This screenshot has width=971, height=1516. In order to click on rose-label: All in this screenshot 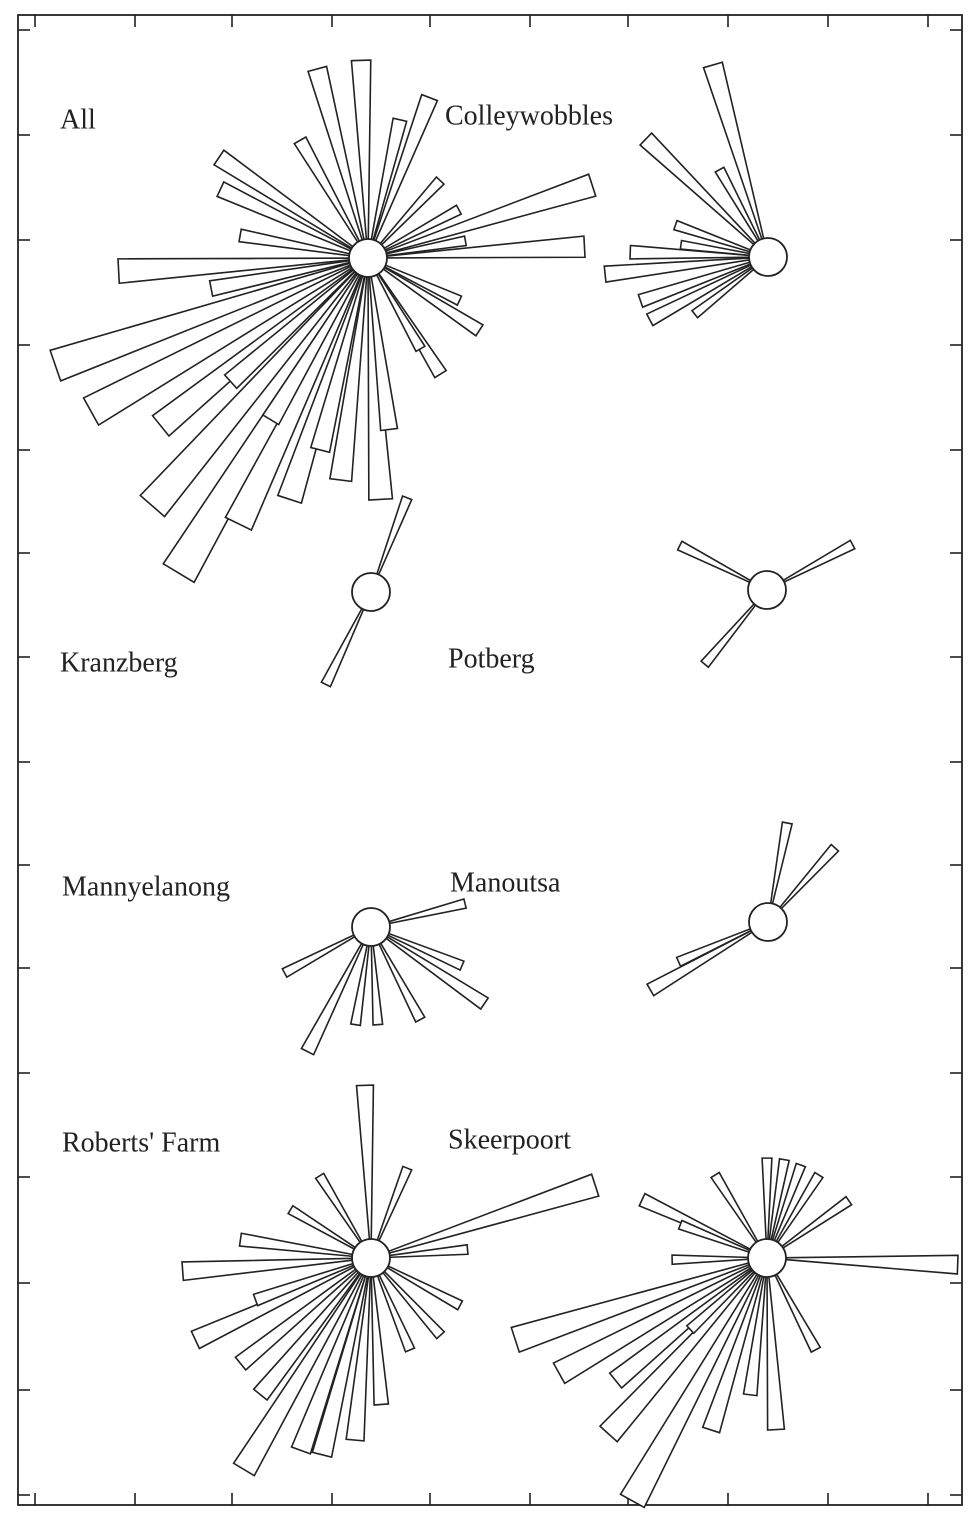, I will do `click(78, 119)`.